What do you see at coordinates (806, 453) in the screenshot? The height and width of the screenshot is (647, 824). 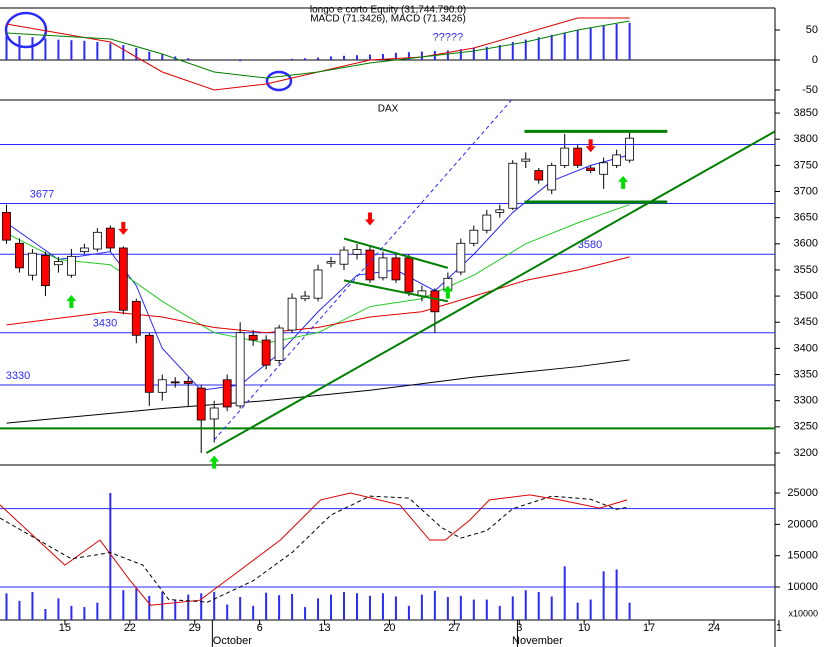 I see `y-tick-label: 3200` at bounding box center [806, 453].